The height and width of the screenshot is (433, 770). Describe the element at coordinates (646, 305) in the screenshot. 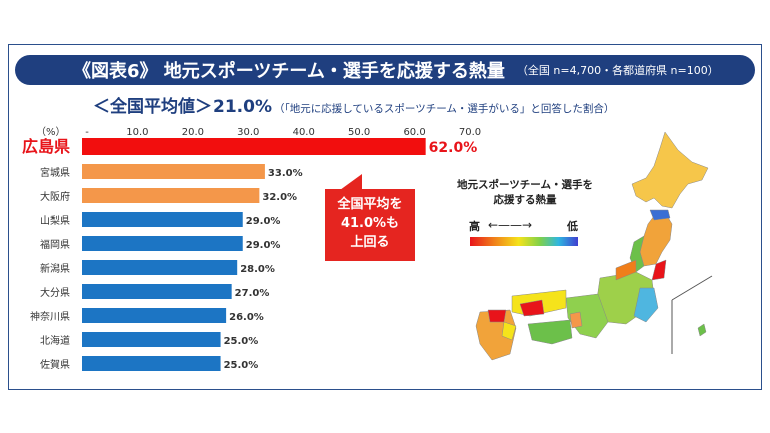

I see `map-kanto` at that location.